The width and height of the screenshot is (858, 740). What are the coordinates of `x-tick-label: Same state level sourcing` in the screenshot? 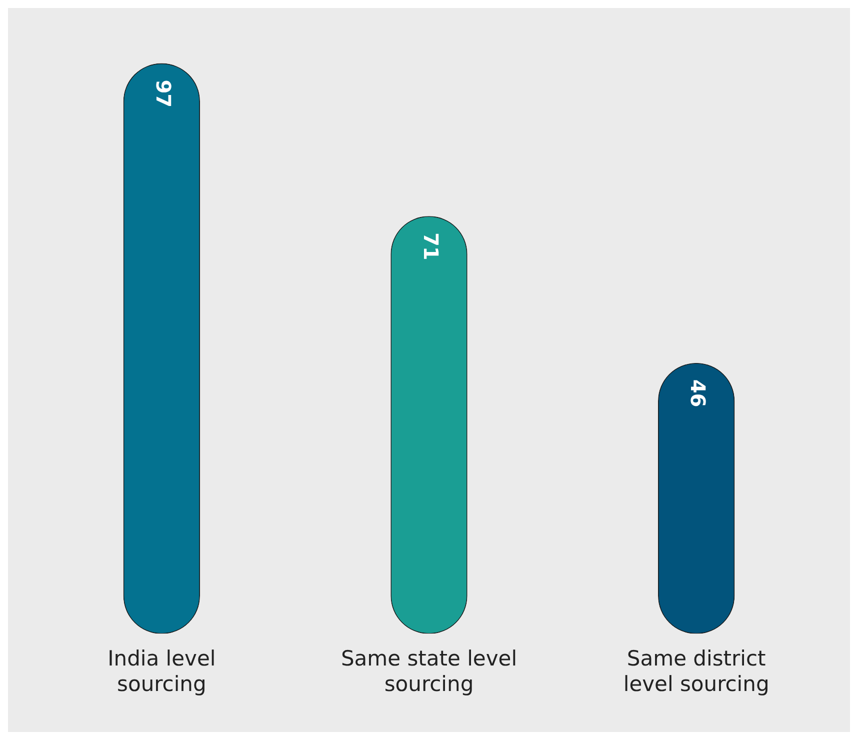 It's located at (429, 671).